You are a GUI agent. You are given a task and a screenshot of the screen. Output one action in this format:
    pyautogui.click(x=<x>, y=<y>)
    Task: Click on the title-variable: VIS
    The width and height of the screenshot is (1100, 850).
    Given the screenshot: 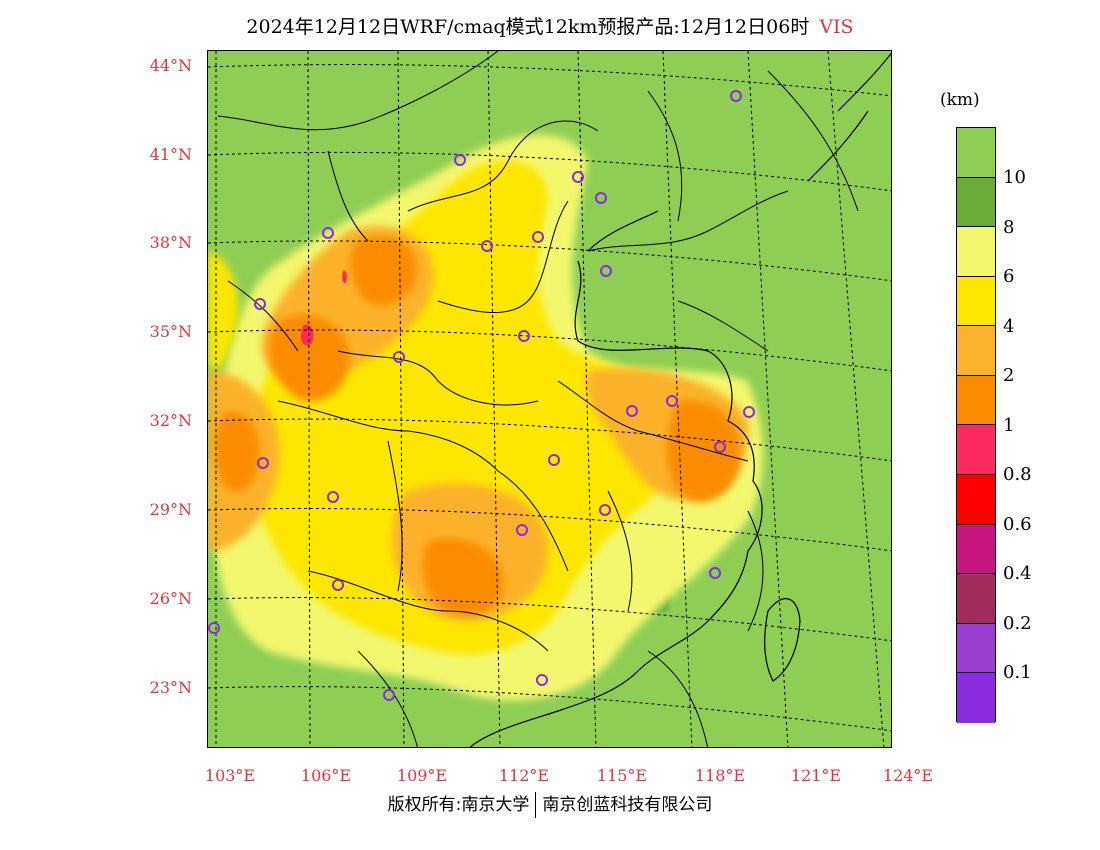 What is the action you would take?
    pyautogui.click(x=836, y=27)
    